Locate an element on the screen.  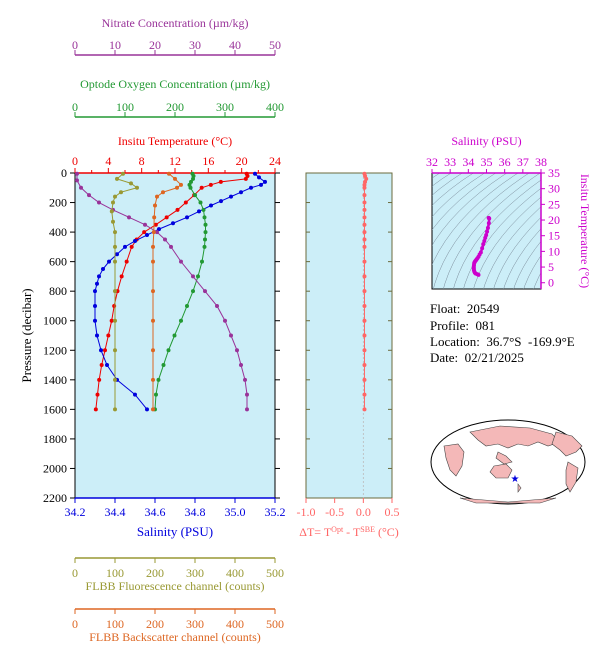
salinity-tick-label: 34.2 is located at coordinates (75, 512).